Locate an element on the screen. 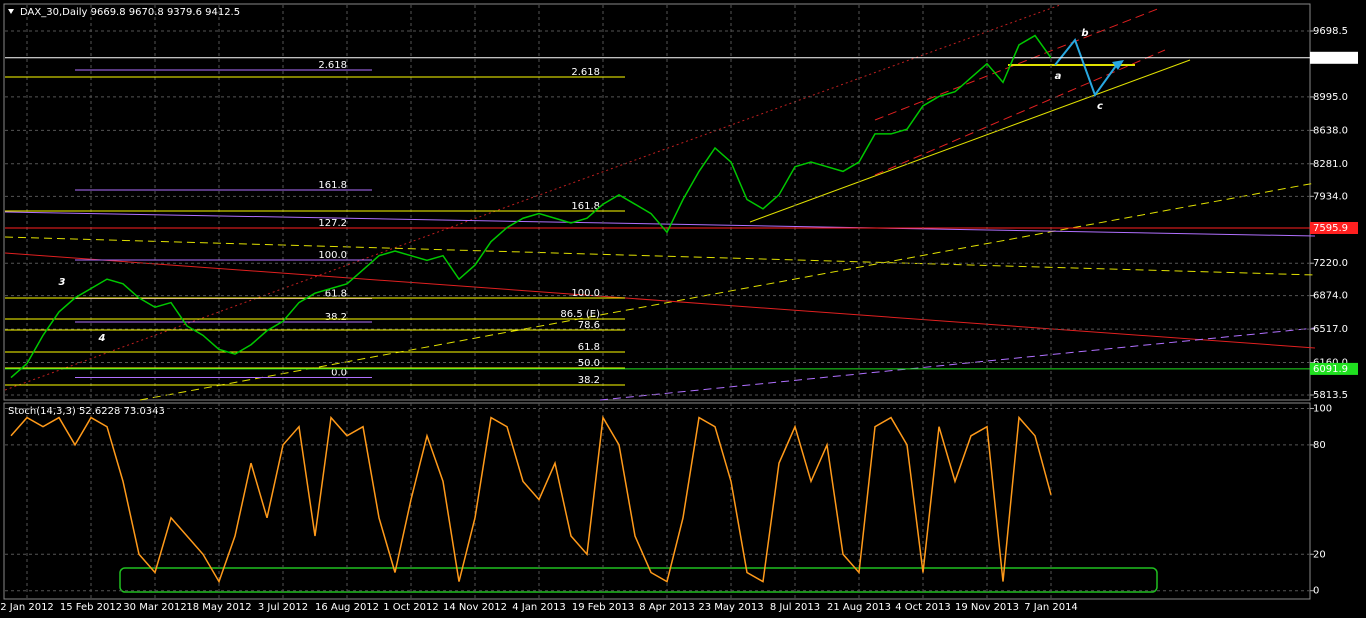 This screenshot has width=1366, height=618. x-tick-label: 19 Nov 2013 is located at coordinates (987, 607).